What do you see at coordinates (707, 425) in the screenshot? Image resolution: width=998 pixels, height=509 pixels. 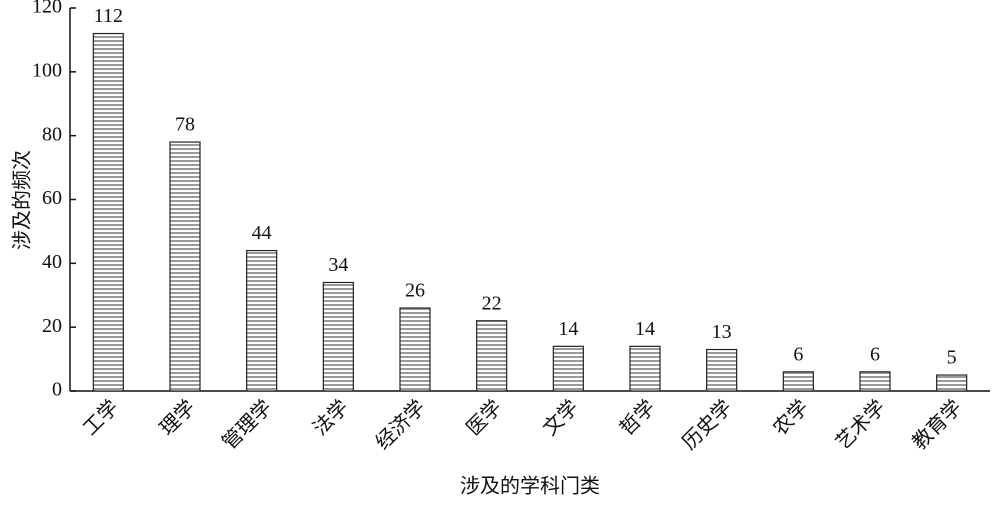 I see `x-tick-label: 历史学` at bounding box center [707, 425].